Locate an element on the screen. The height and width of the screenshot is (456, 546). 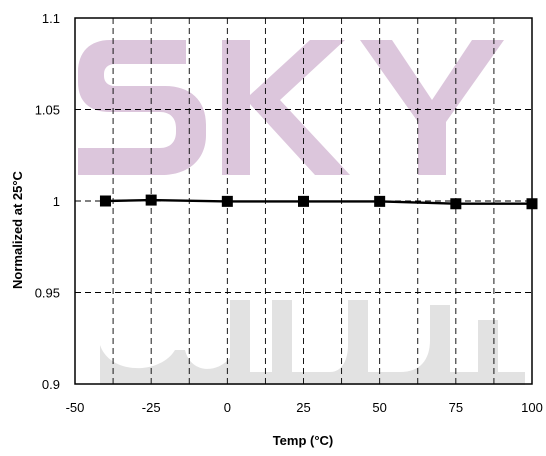
x-tick-label: -25 is located at coordinates (151, 407).